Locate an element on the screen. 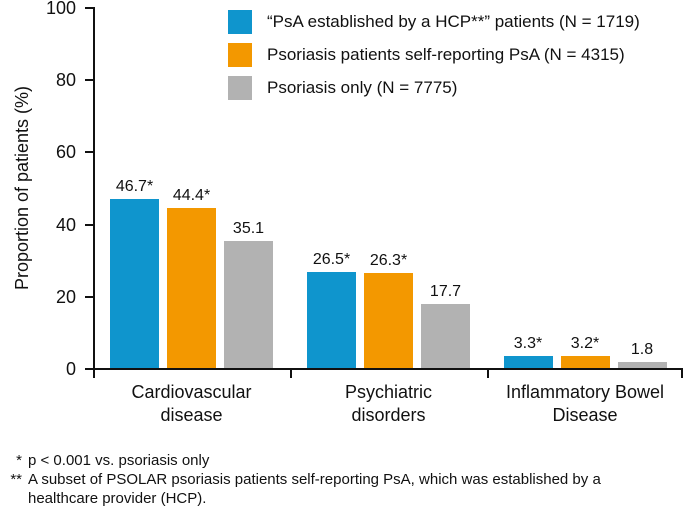 Image resolution: width=685 pixels, height=510 pixels. legend-item-psoriasis-only: Psoriasis only (N = 7775) is located at coordinates (434, 88).